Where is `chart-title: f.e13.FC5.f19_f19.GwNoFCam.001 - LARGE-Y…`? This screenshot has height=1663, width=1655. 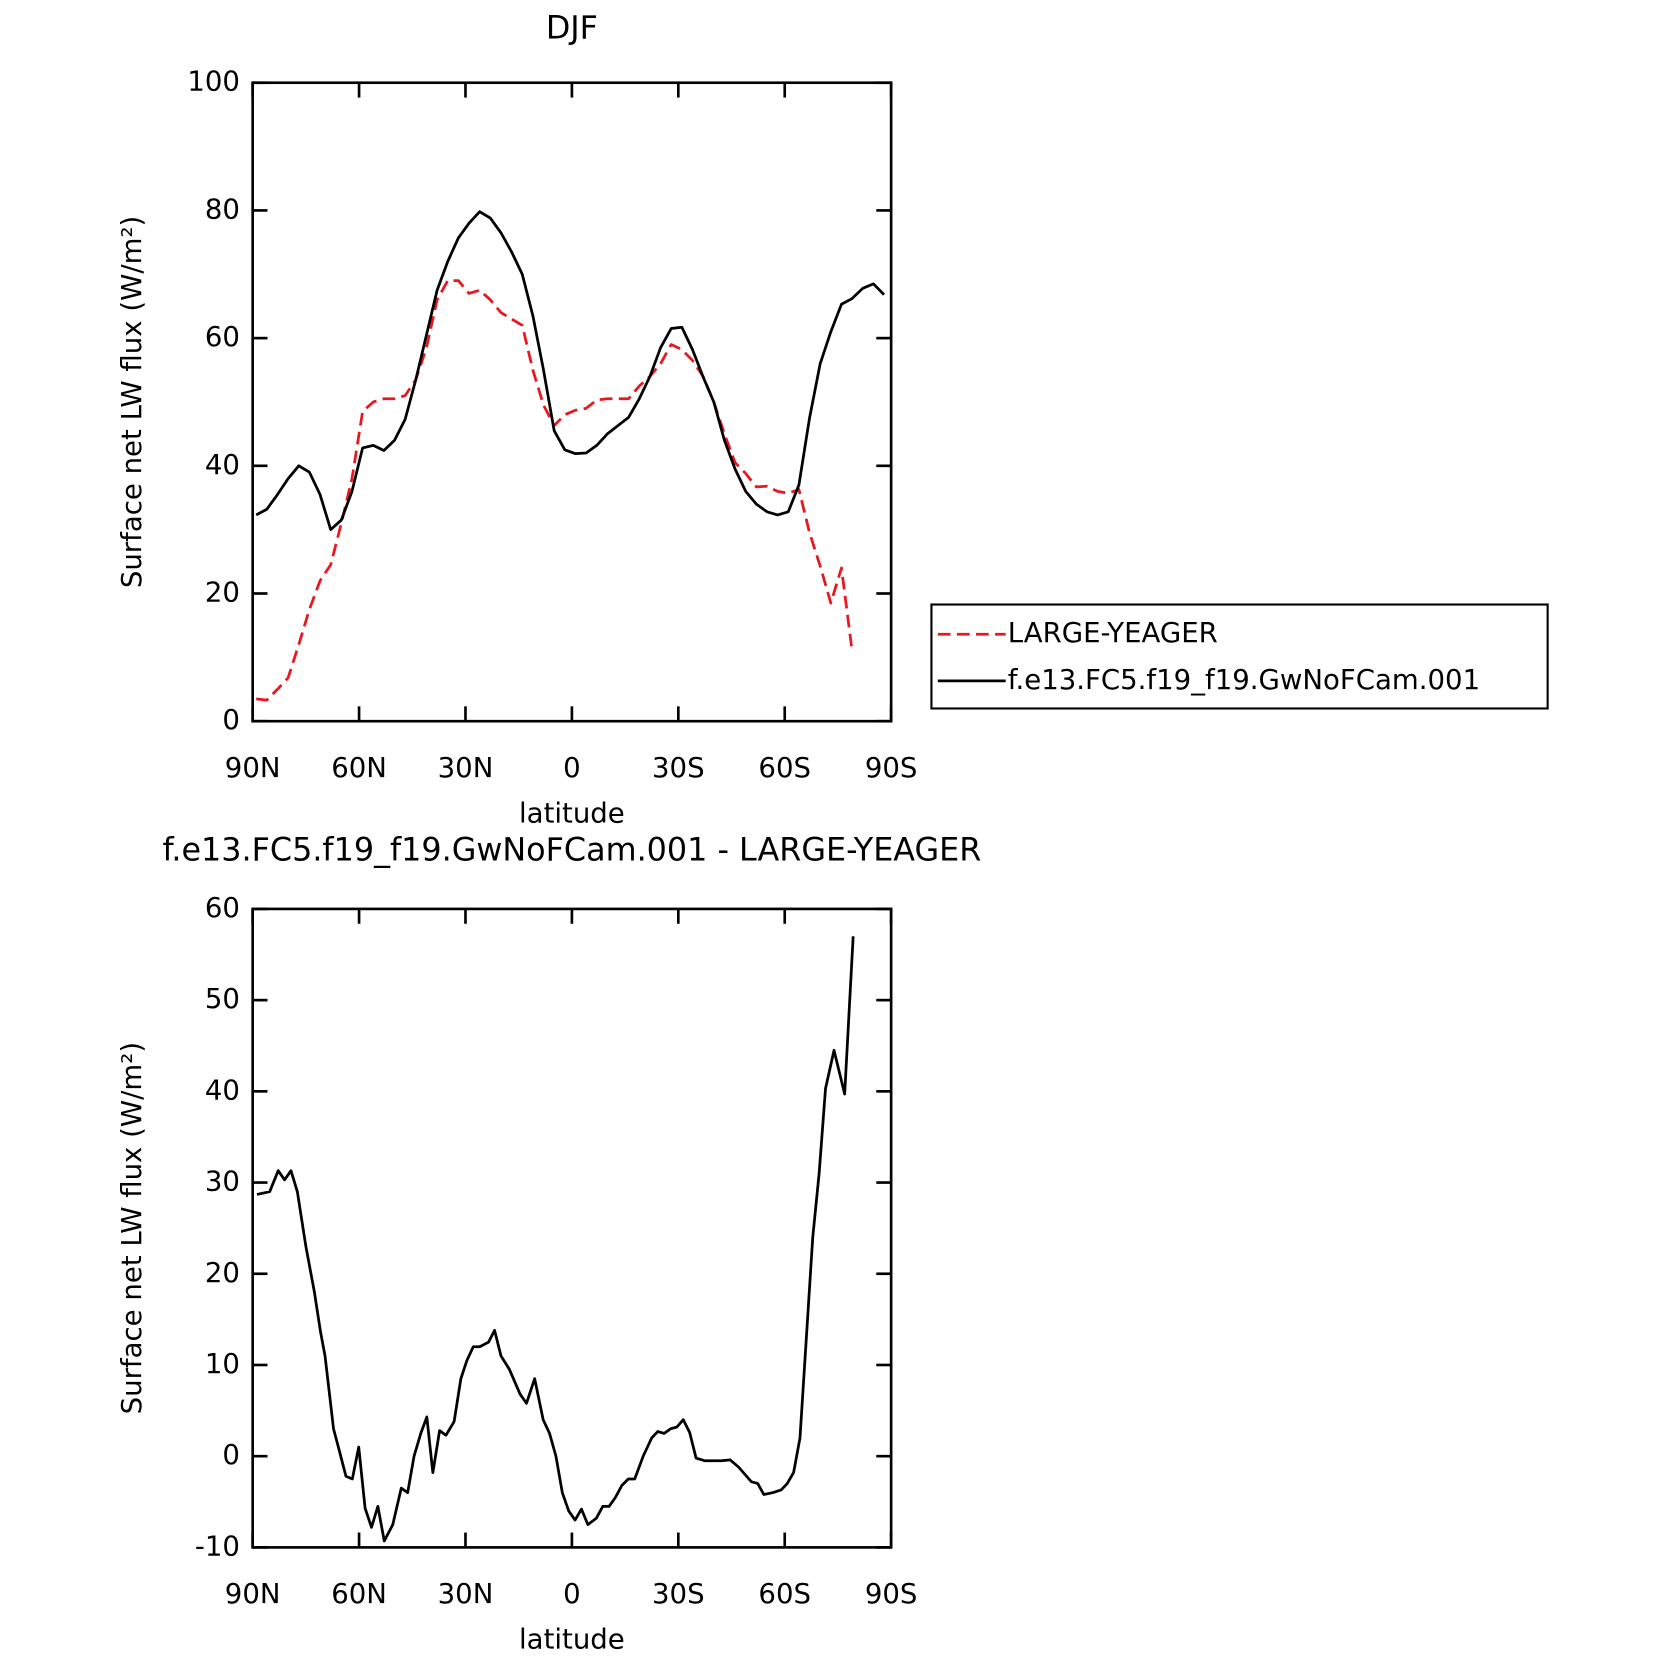 chart-title: f.e13.FC5.f19_f19.GwNoFCam.001 - LARGE-Y… is located at coordinates (571, 850).